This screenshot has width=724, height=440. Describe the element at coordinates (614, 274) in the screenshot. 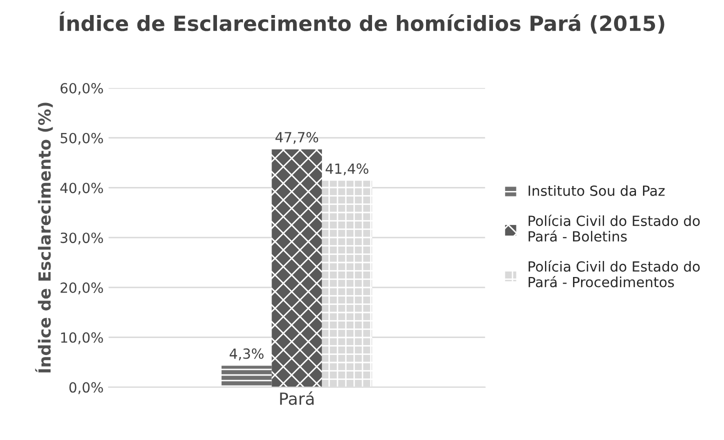

I see `legend-label: Polícia Civil do Estado do Pará - Procedimentos` at that location.